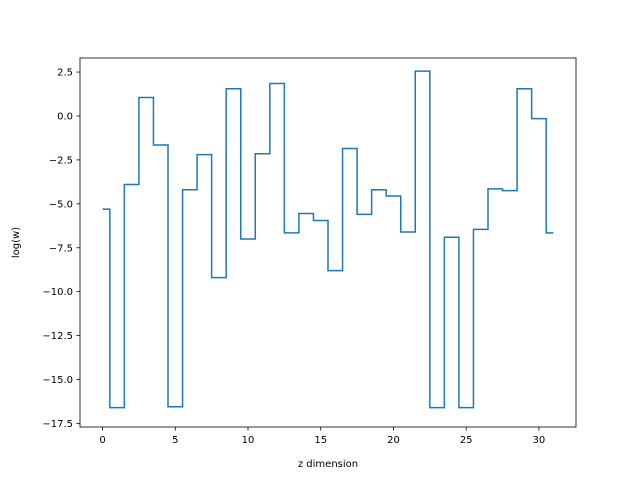  I want to click on y-tick-label: −5.0, so click(61, 204).